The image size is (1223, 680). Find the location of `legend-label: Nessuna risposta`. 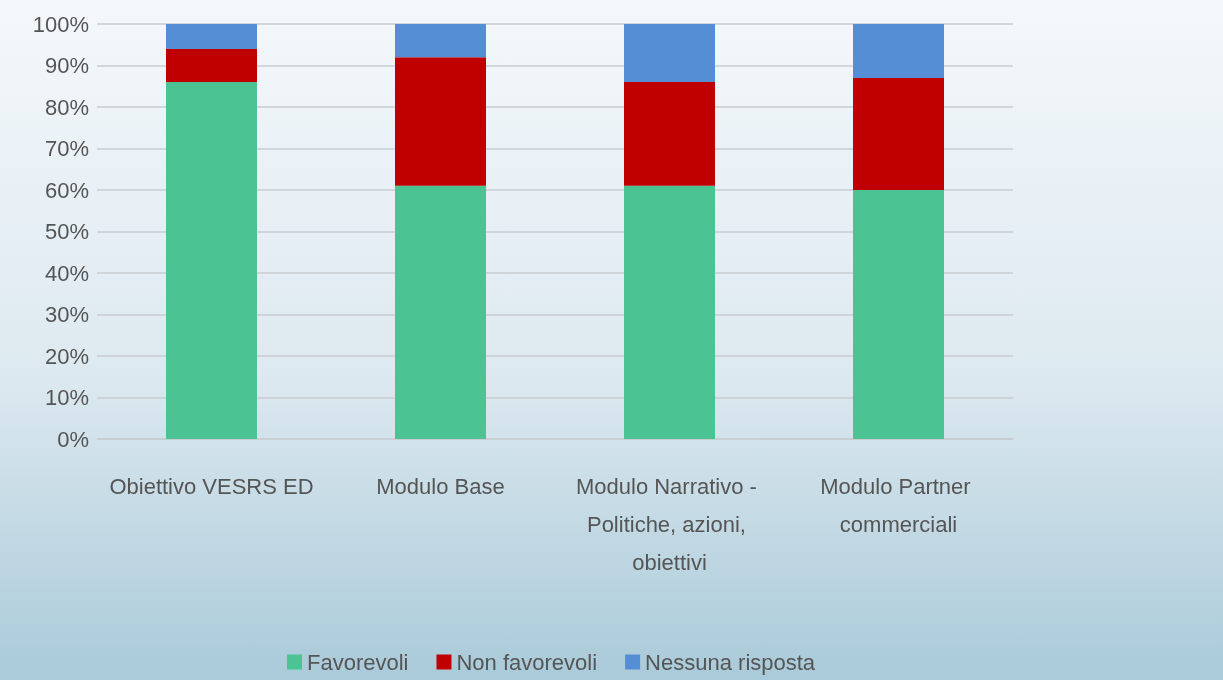

legend-label: Nessuna risposta is located at coordinates (730, 662).